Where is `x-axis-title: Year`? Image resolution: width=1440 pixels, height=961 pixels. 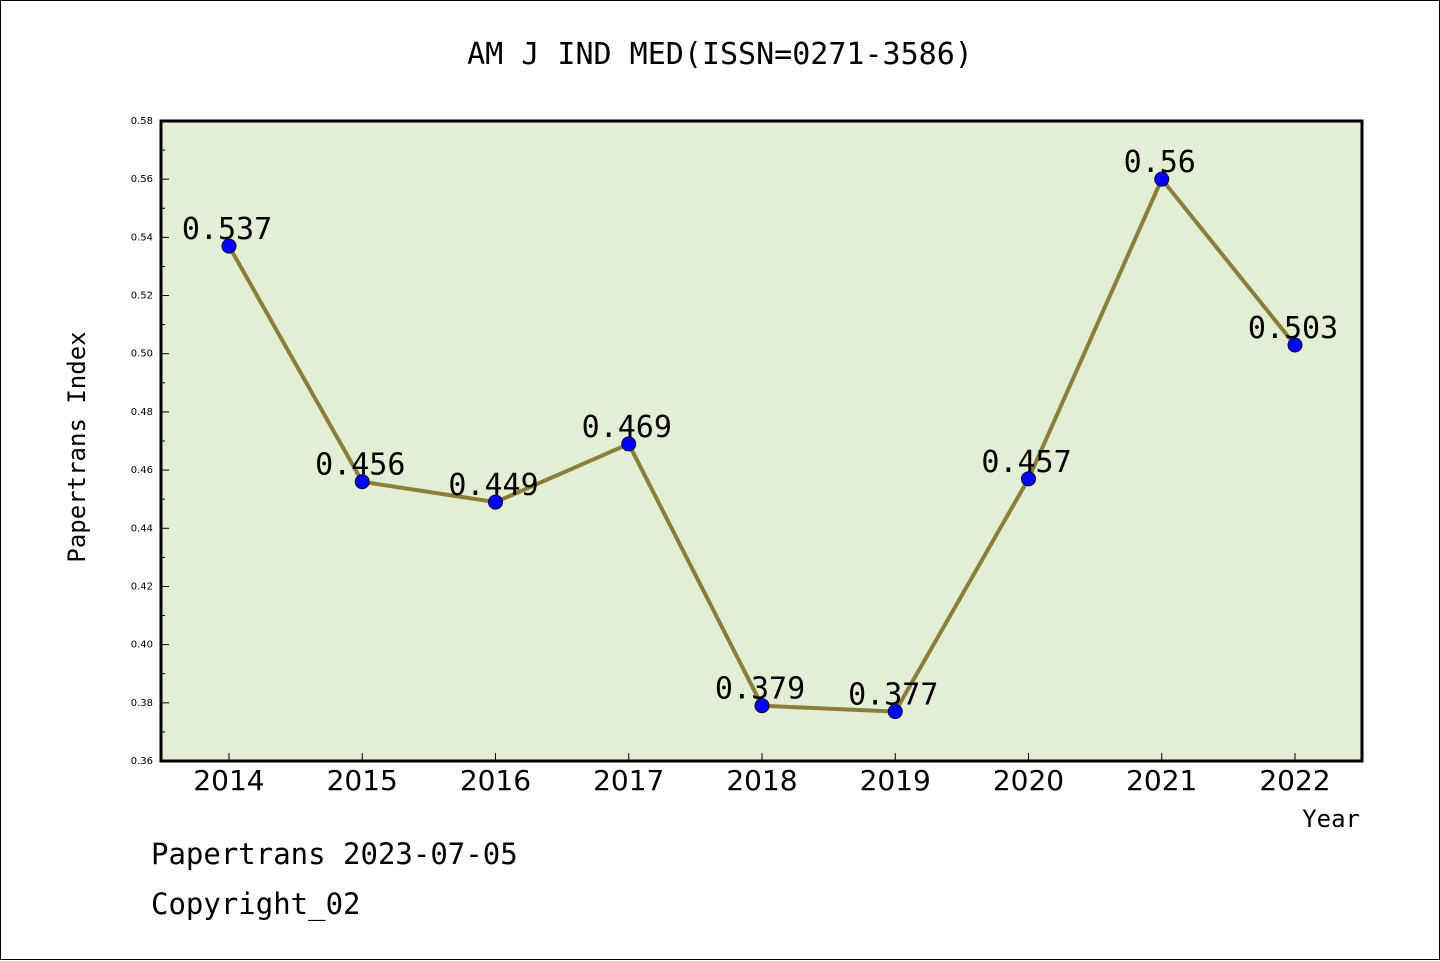
x-axis-title: Year is located at coordinates (1331, 819).